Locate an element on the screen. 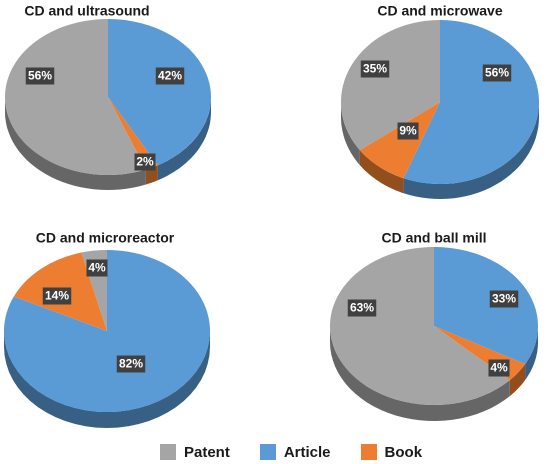  data-label-article: 82% is located at coordinates (131, 364).